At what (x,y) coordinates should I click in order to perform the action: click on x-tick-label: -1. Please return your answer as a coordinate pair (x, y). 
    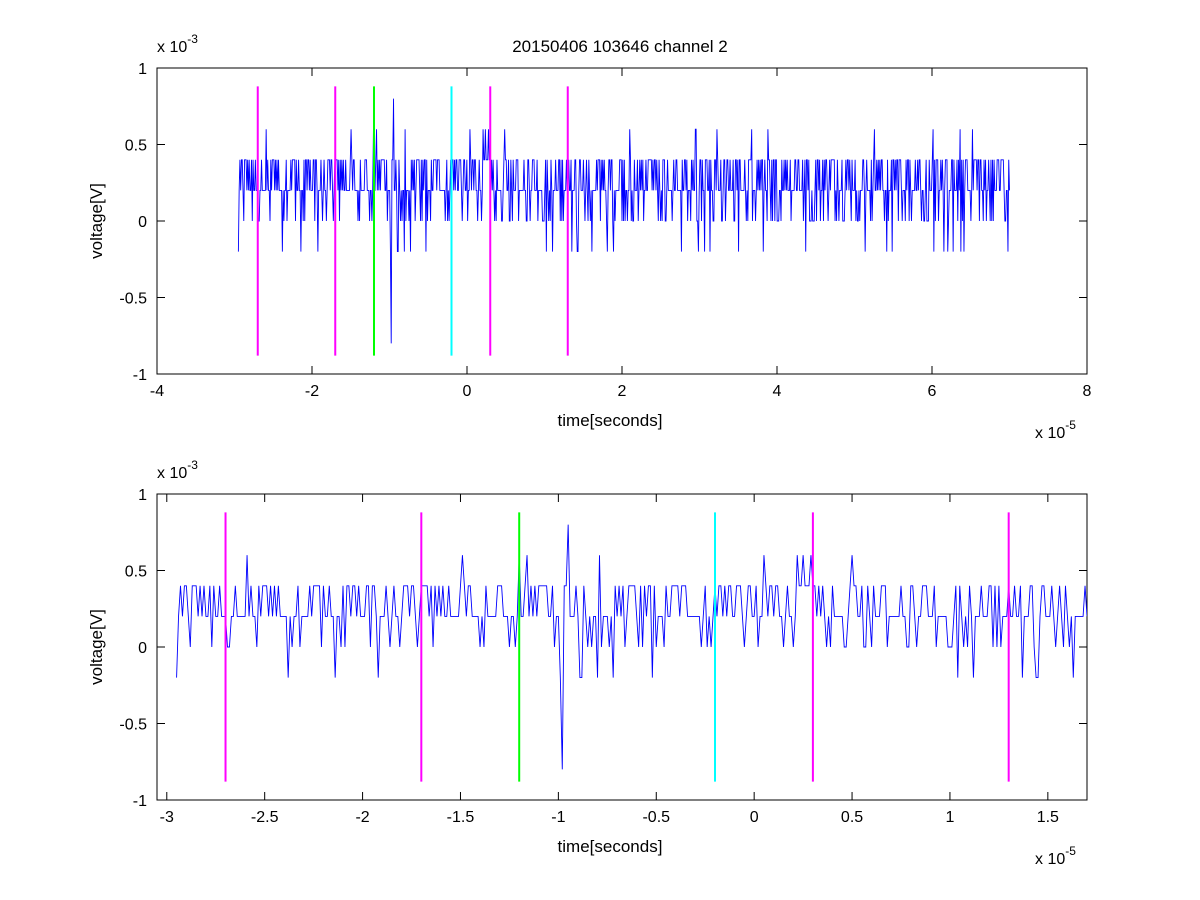
    Looking at the image, I should click on (558, 817).